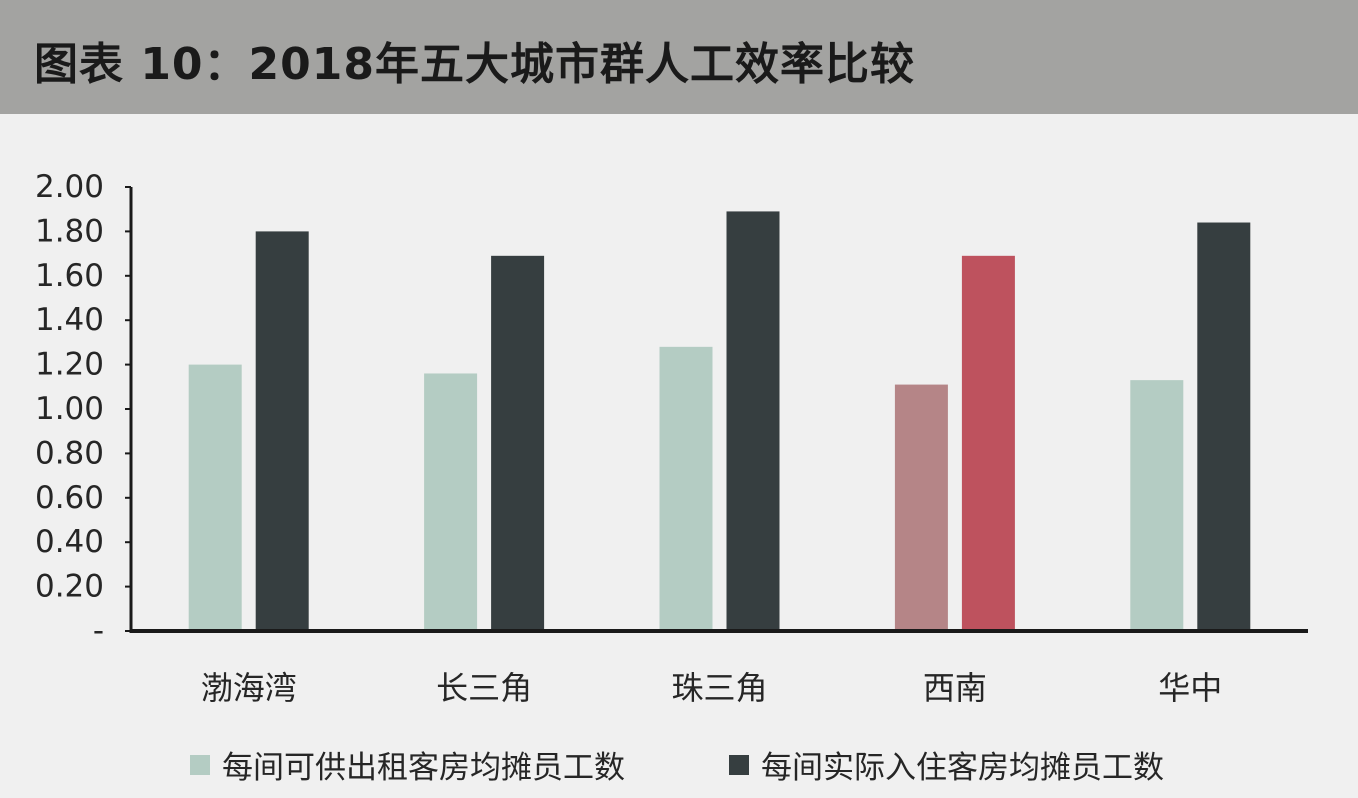 The height and width of the screenshot is (798, 1358). I want to click on y-tick-label: 1.40, so click(69, 320).